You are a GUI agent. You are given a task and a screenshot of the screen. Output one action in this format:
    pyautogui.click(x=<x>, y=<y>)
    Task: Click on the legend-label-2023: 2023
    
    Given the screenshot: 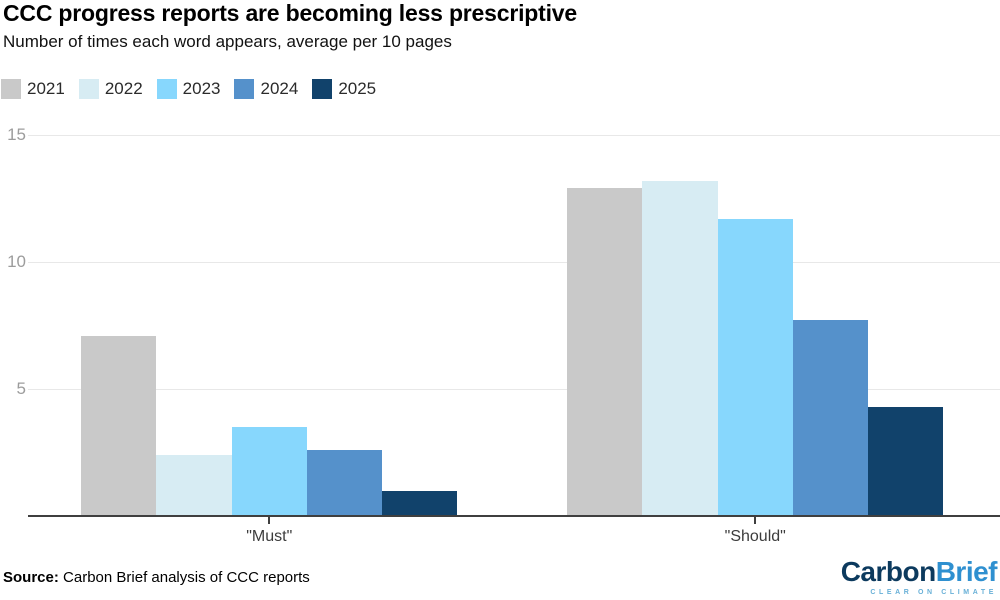 What is the action you would take?
    pyautogui.click(x=201, y=88)
    